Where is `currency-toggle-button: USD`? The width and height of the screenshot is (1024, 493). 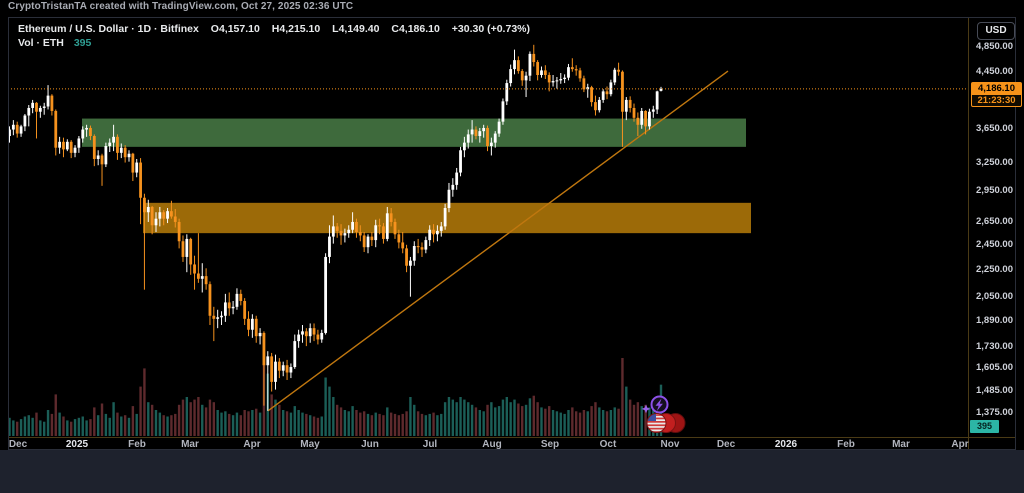 currency-toggle-button: USD is located at coordinates (996, 31).